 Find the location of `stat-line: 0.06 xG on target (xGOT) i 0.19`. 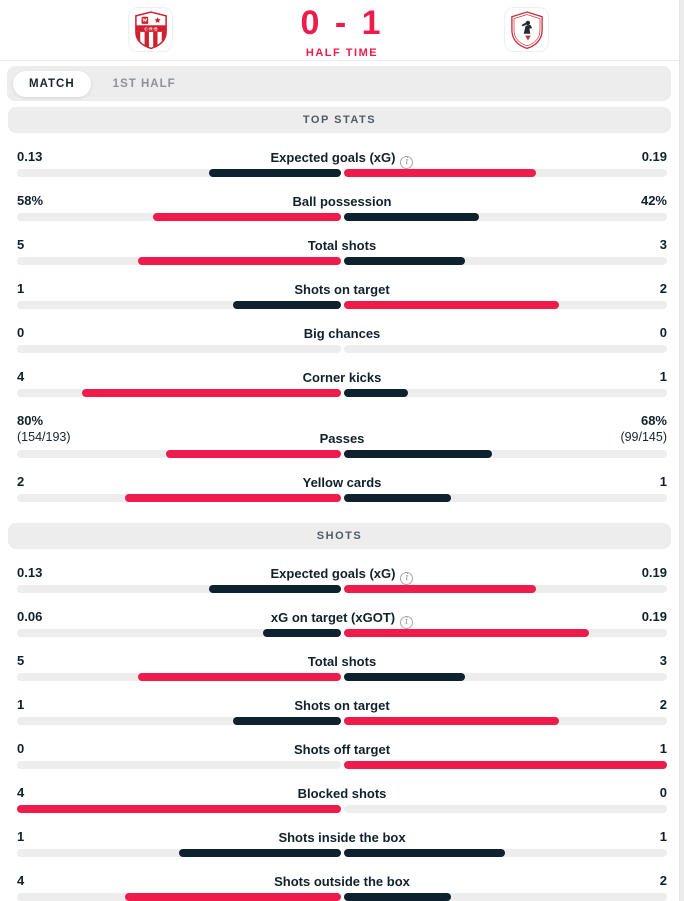

stat-line: 0.06 xG on target (xGOT) i 0.19 is located at coordinates (342, 619).